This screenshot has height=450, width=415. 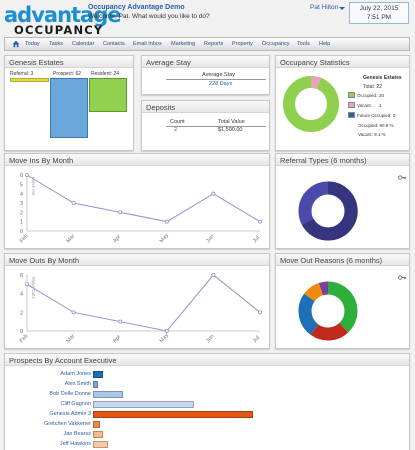 What do you see at coordinates (342, 160) in the screenshot?
I see `panel-title: Referral Types (6 months)` at bounding box center [342, 160].